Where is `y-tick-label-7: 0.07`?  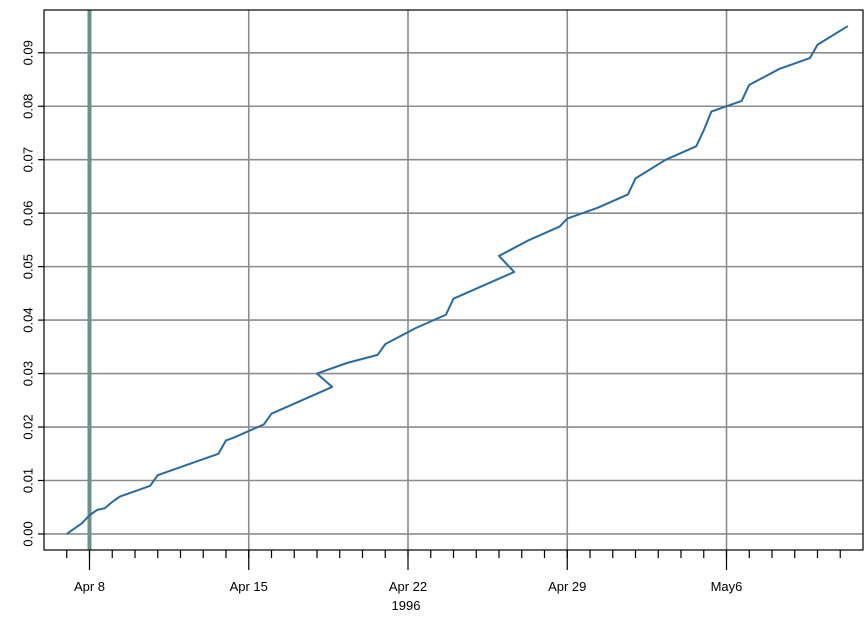
y-tick-label-7: 0.07 is located at coordinates (27, 159).